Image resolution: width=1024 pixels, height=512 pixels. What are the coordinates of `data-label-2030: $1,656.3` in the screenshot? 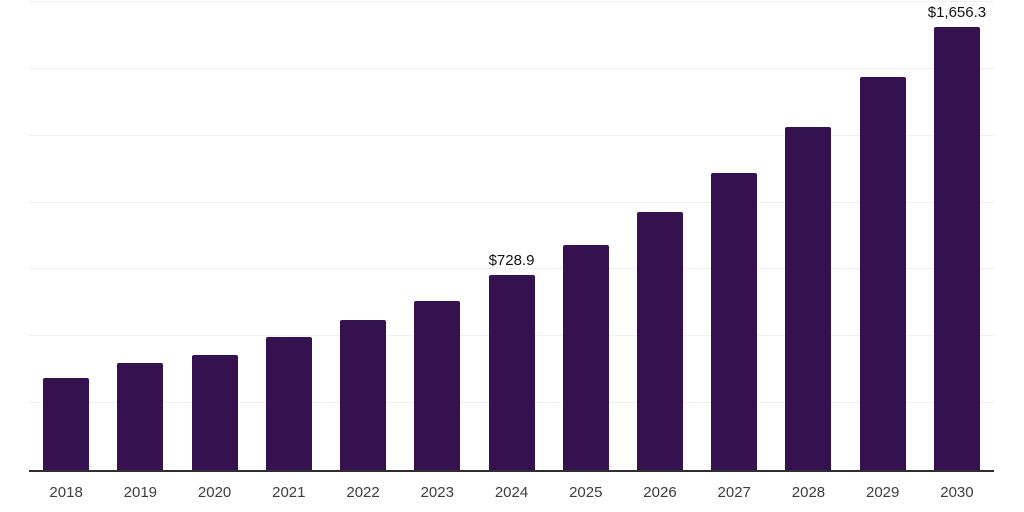 It's located at (957, 13).